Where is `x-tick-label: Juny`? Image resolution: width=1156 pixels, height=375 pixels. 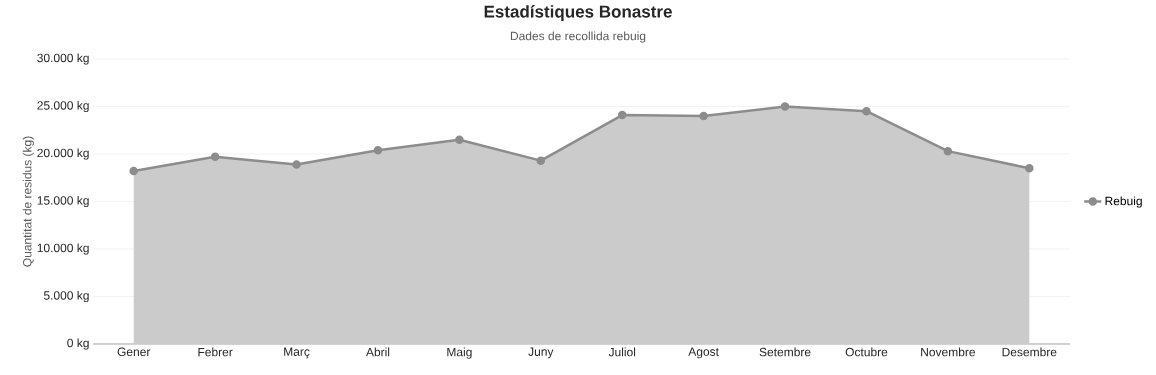 x-tick-label: Juny is located at coordinates (541, 353).